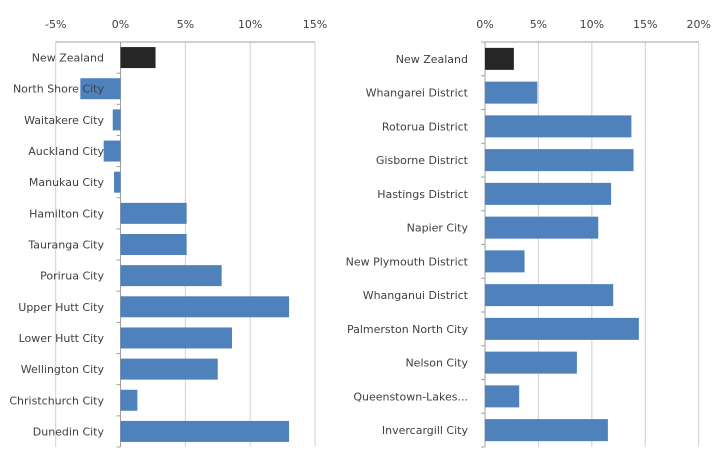 This screenshot has width=720, height=460. What do you see at coordinates (63, 369) in the screenshot?
I see `category-label: Wellington City` at bounding box center [63, 369].